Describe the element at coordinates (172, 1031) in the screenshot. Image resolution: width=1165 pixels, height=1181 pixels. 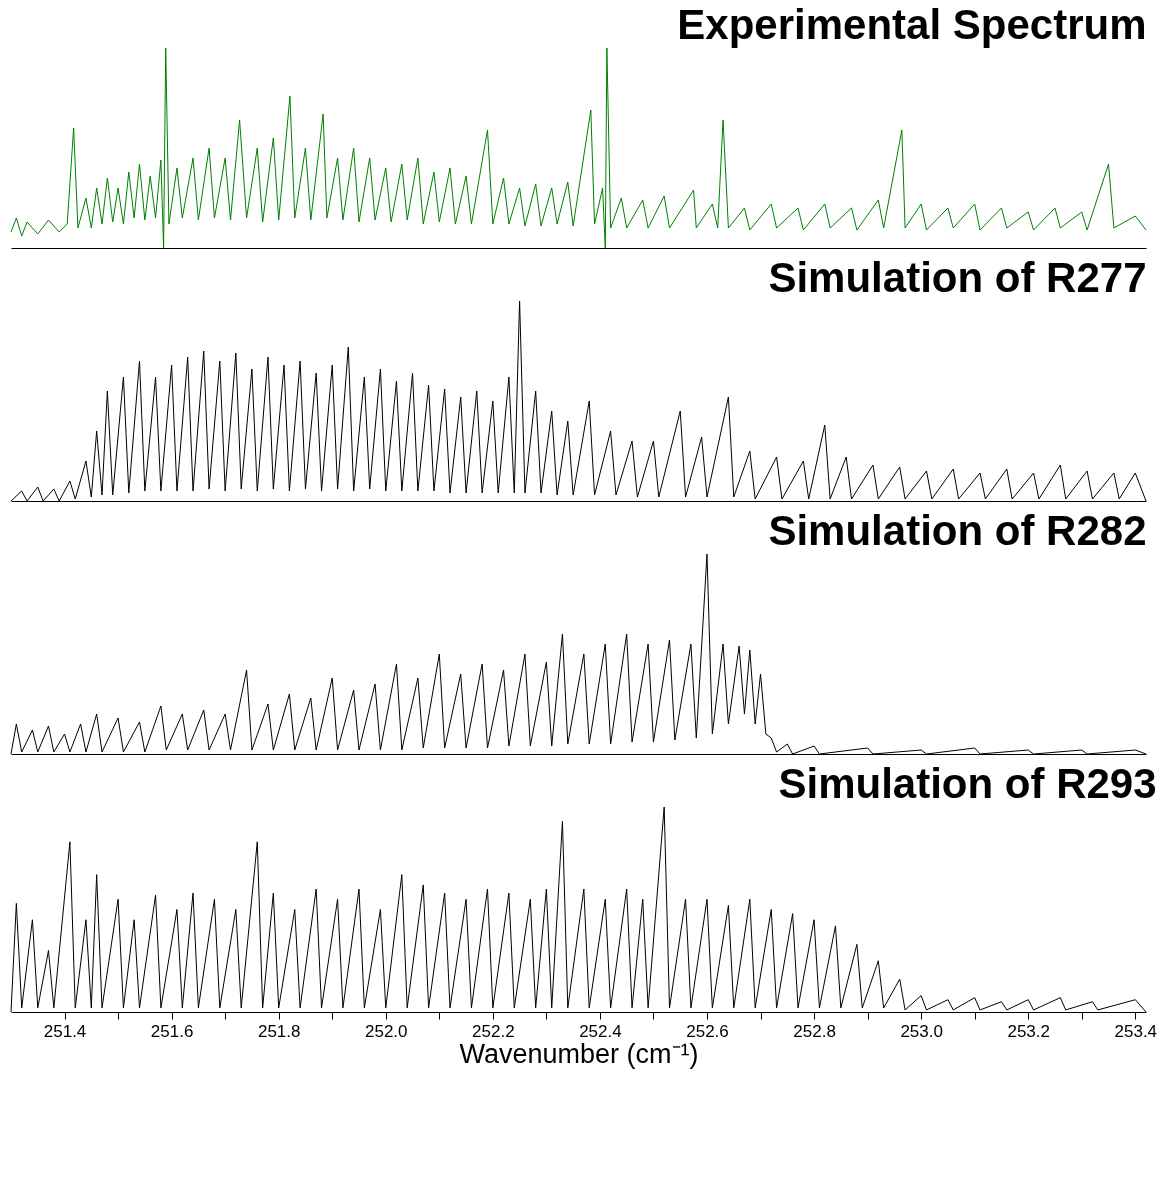
I see `x-tick-label: 251.6` at that location.